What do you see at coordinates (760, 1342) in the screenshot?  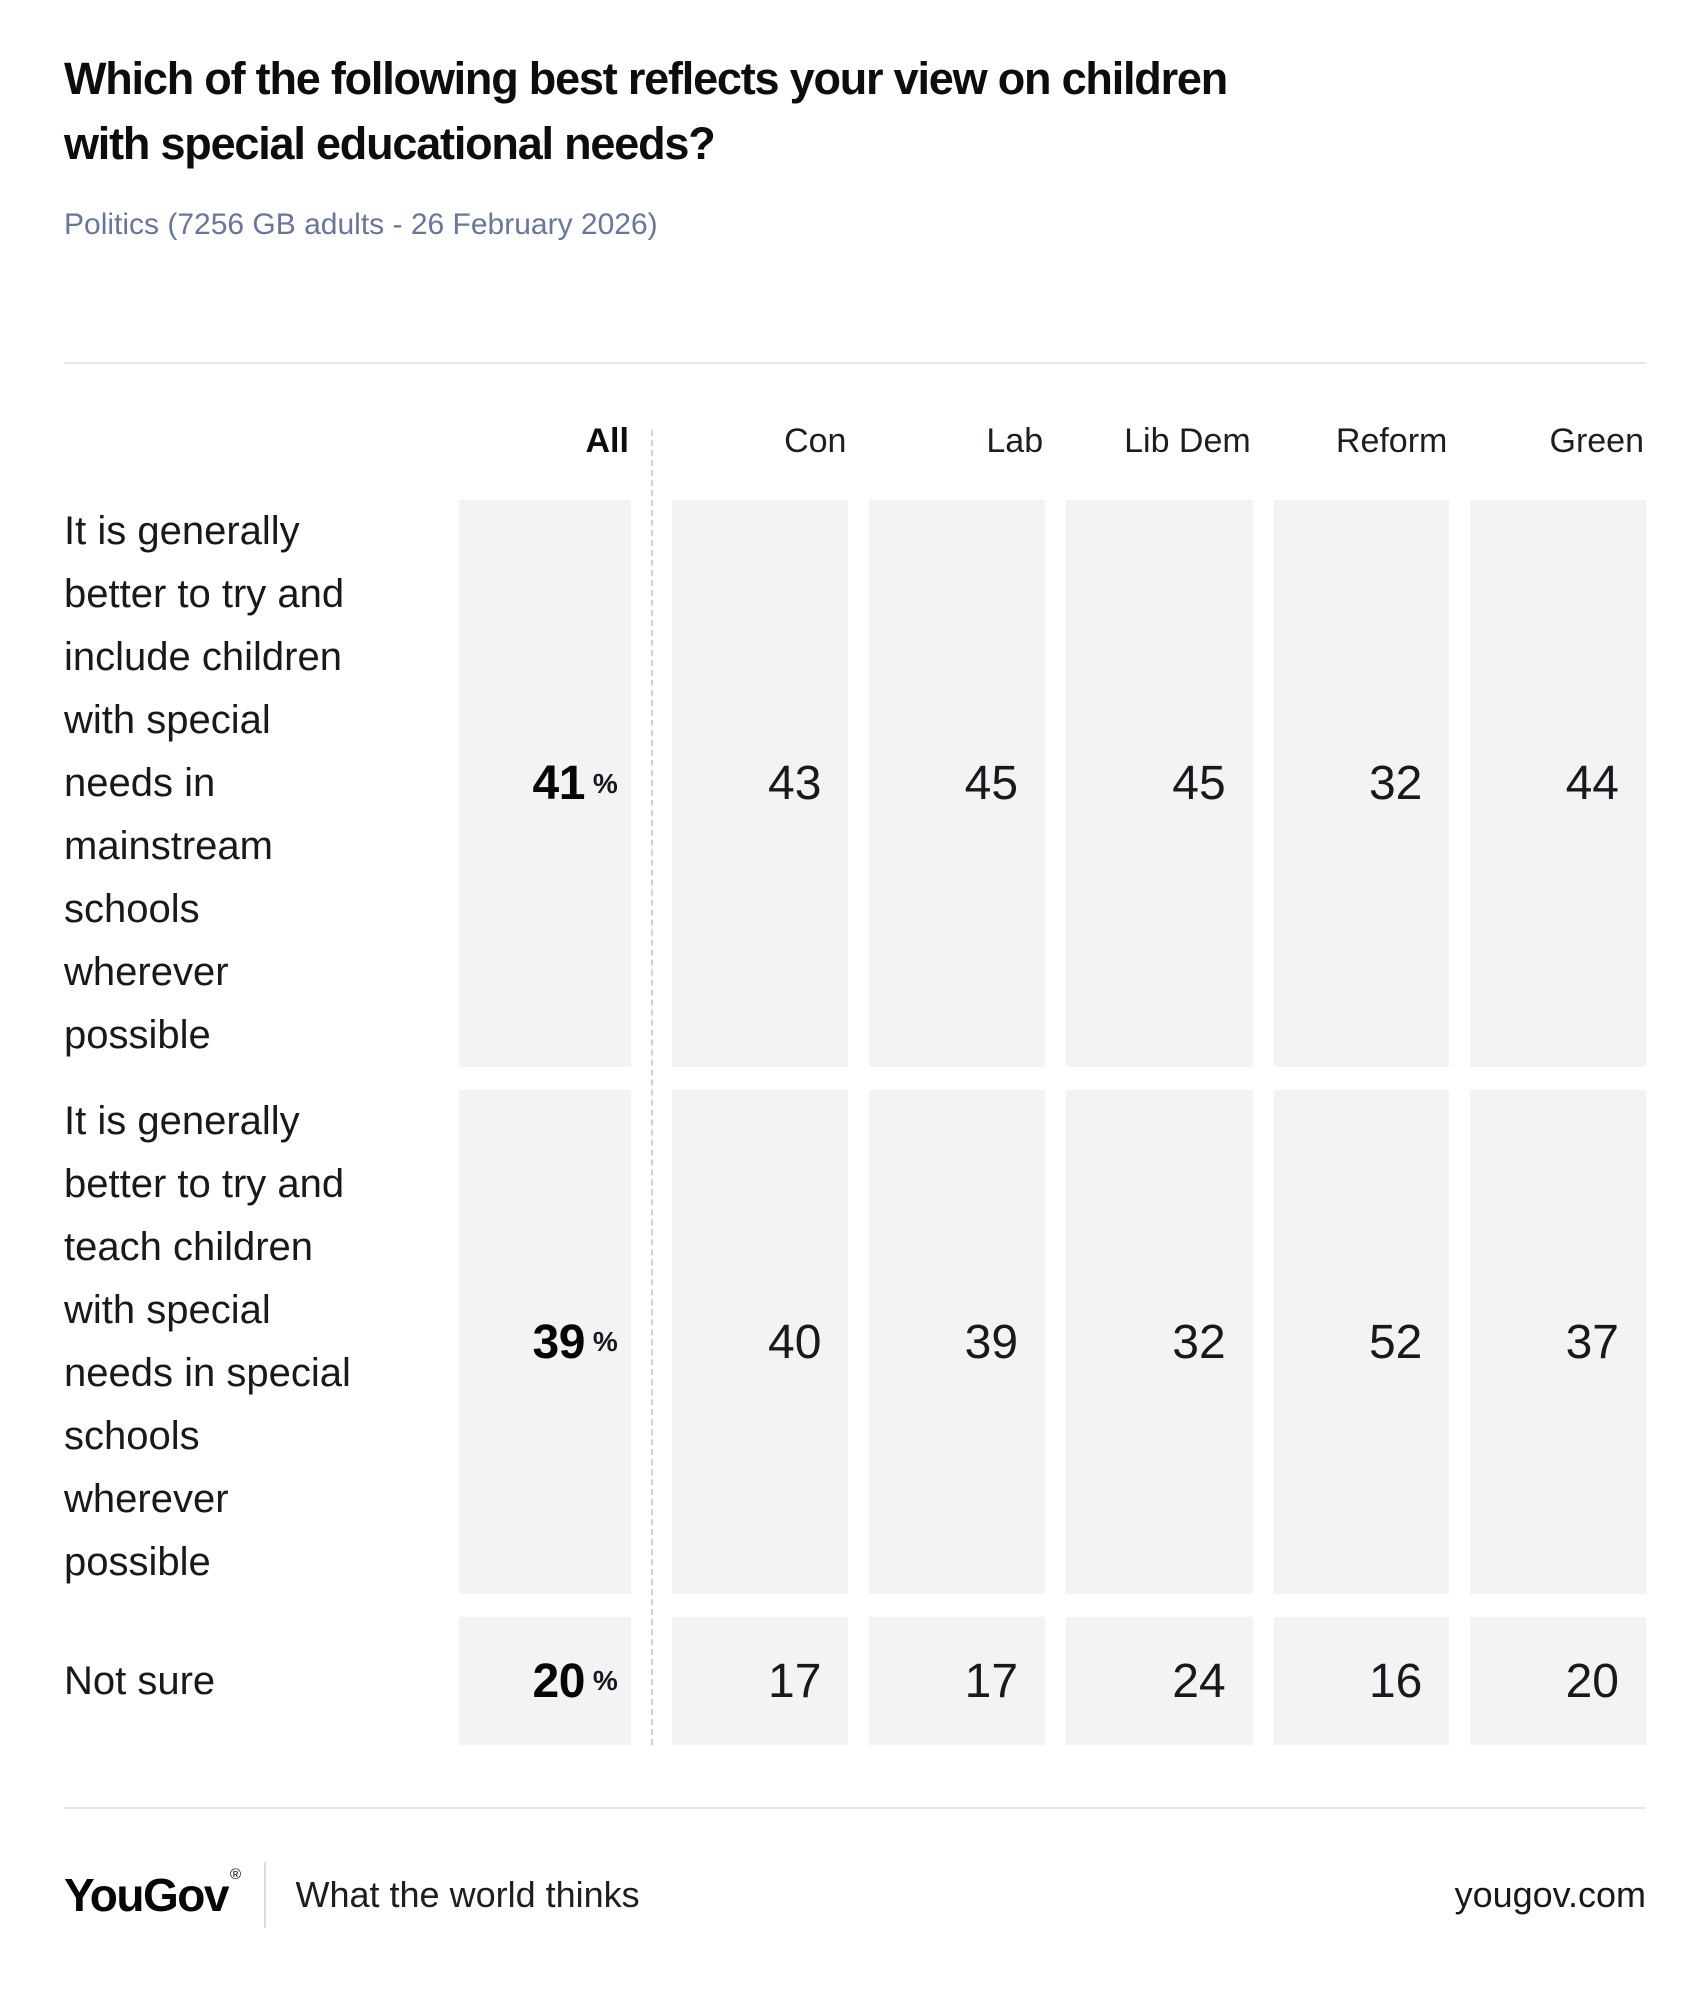 I see `value-cell-con: 40` at bounding box center [760, 1342].